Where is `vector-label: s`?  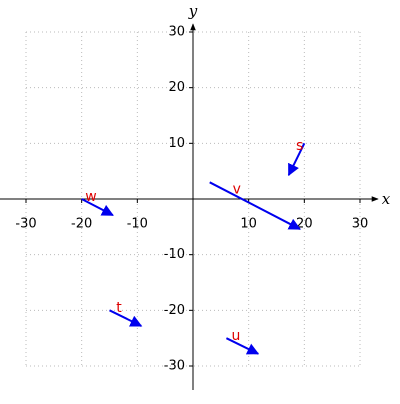
vector-label: s is located at coordinates (299, 146).